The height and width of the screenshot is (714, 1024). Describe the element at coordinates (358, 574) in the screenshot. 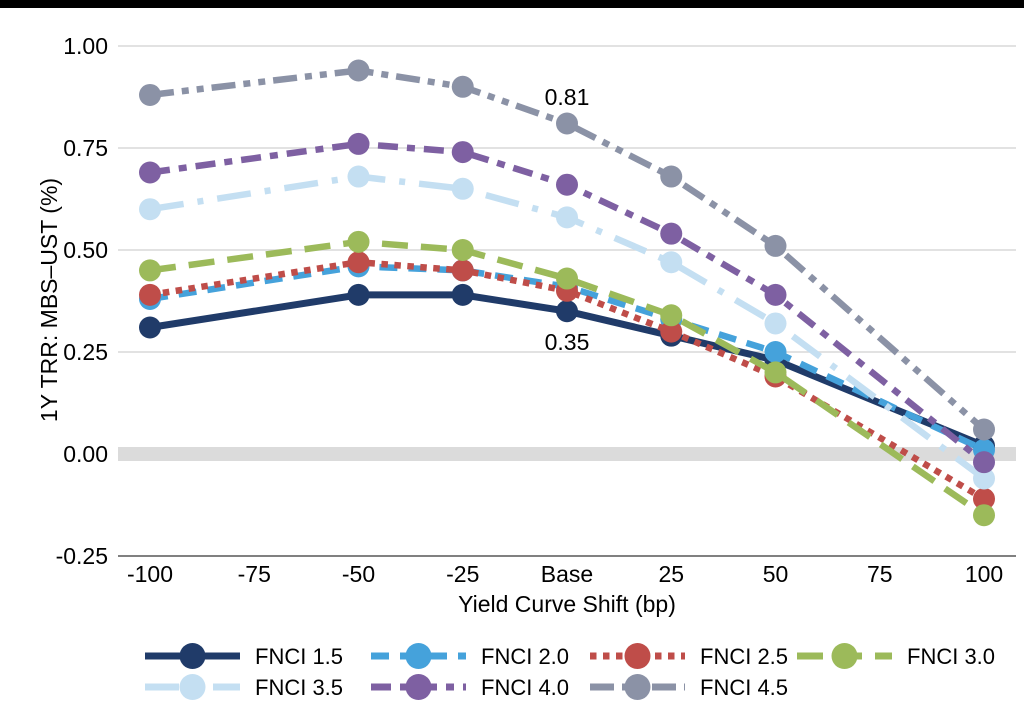

I see `x-tick-label: -50` at that location.